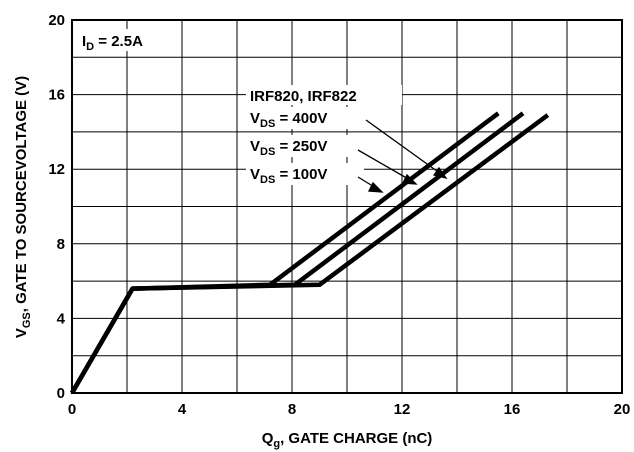 This screenshot has height=452, width=634. I want to click on legend-entry-2-background, so click(305, 146).